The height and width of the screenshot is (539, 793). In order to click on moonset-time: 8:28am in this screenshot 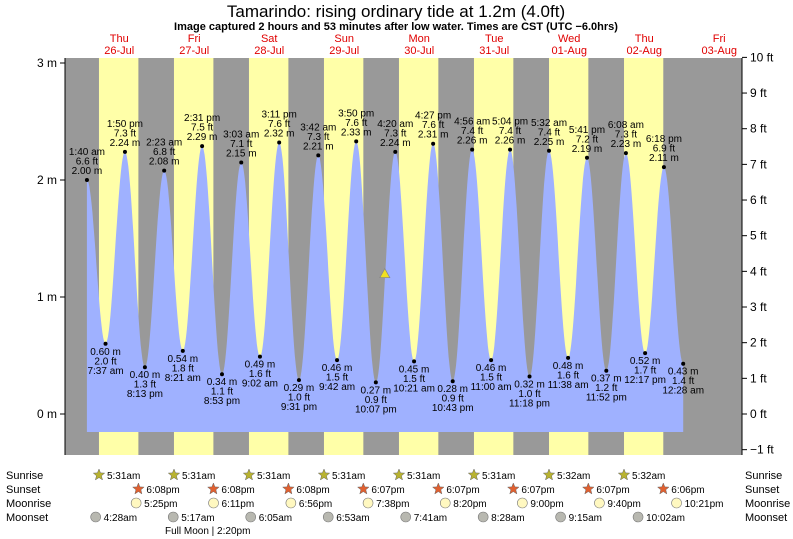, I will do `click(507, 518)`.